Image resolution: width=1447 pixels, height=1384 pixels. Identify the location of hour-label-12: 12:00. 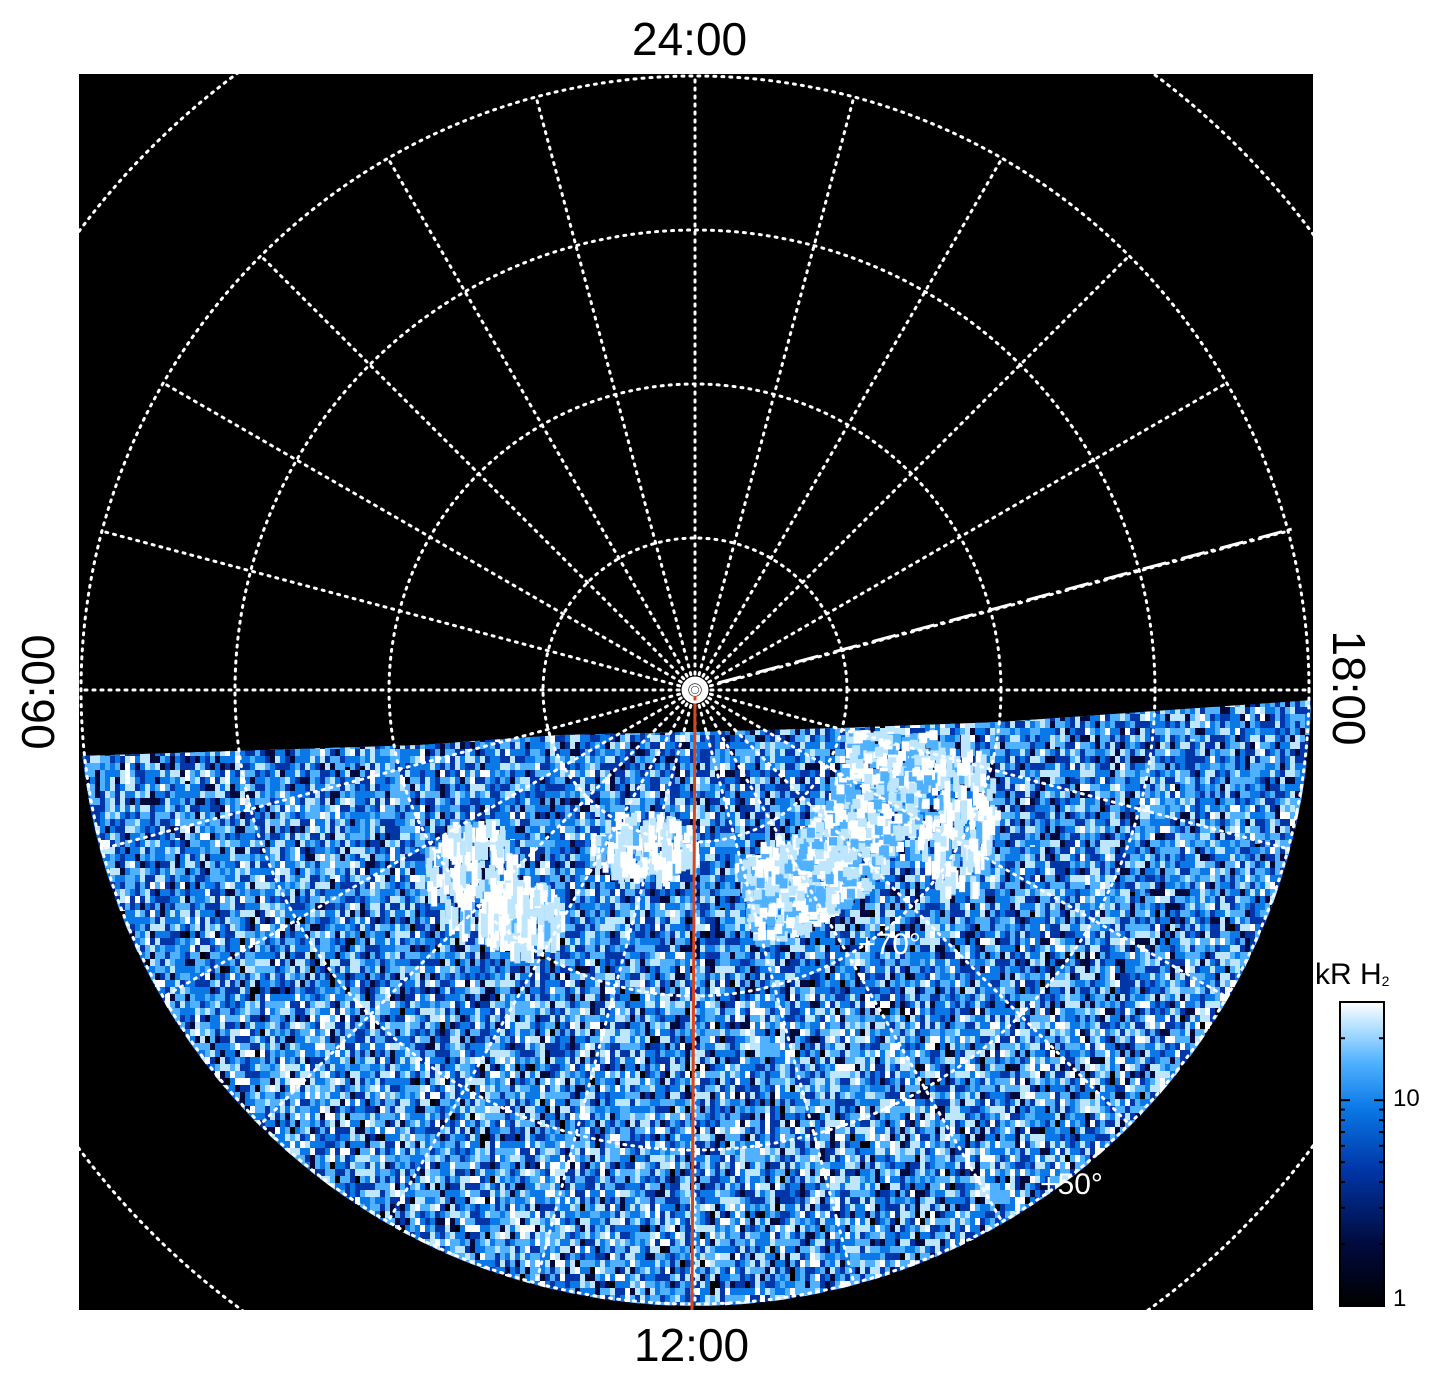
(691, 1345).